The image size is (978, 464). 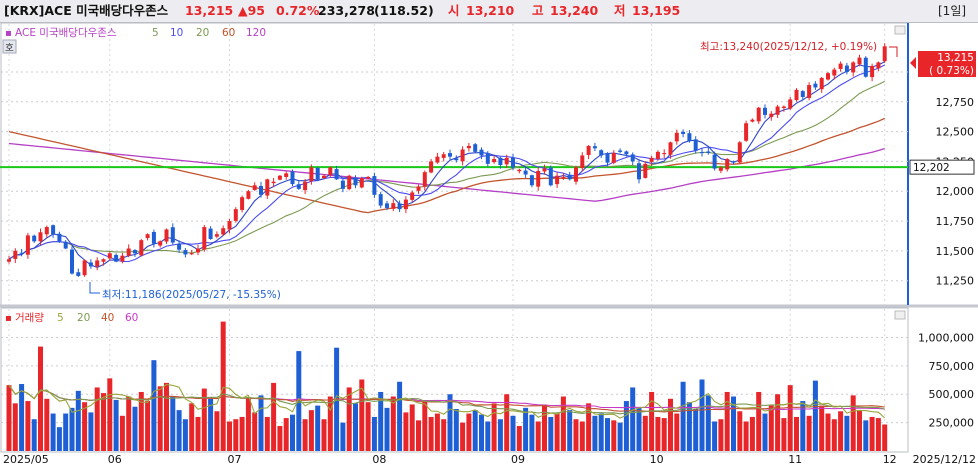 I want to click on period-selector: [1일], so click(x=952, y=11).